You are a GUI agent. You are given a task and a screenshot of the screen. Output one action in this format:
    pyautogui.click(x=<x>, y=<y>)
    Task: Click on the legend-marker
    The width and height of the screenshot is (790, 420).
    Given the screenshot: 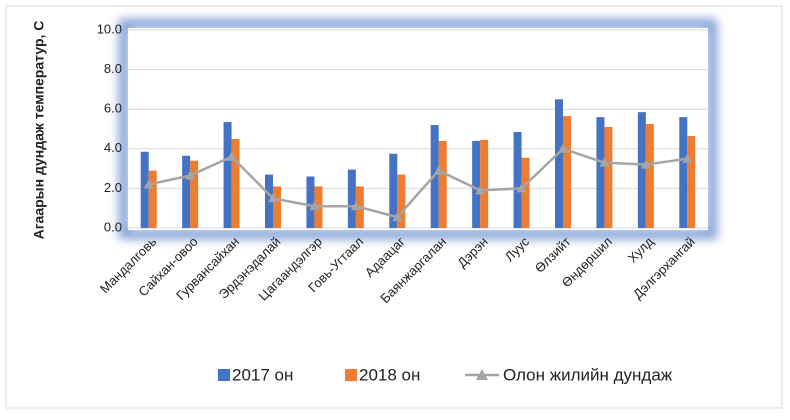 What is the action you would take?
    pyautogui.click(x=482, y=374)
    